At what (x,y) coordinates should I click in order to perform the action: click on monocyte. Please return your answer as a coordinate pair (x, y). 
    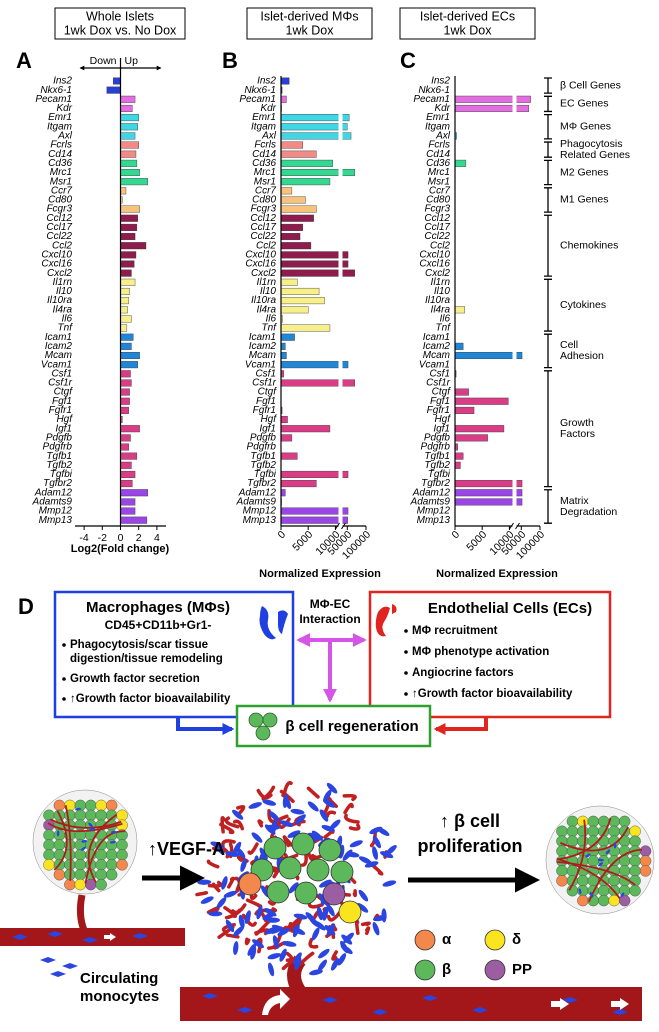
    Looking at the image, I should click on (58, 974).